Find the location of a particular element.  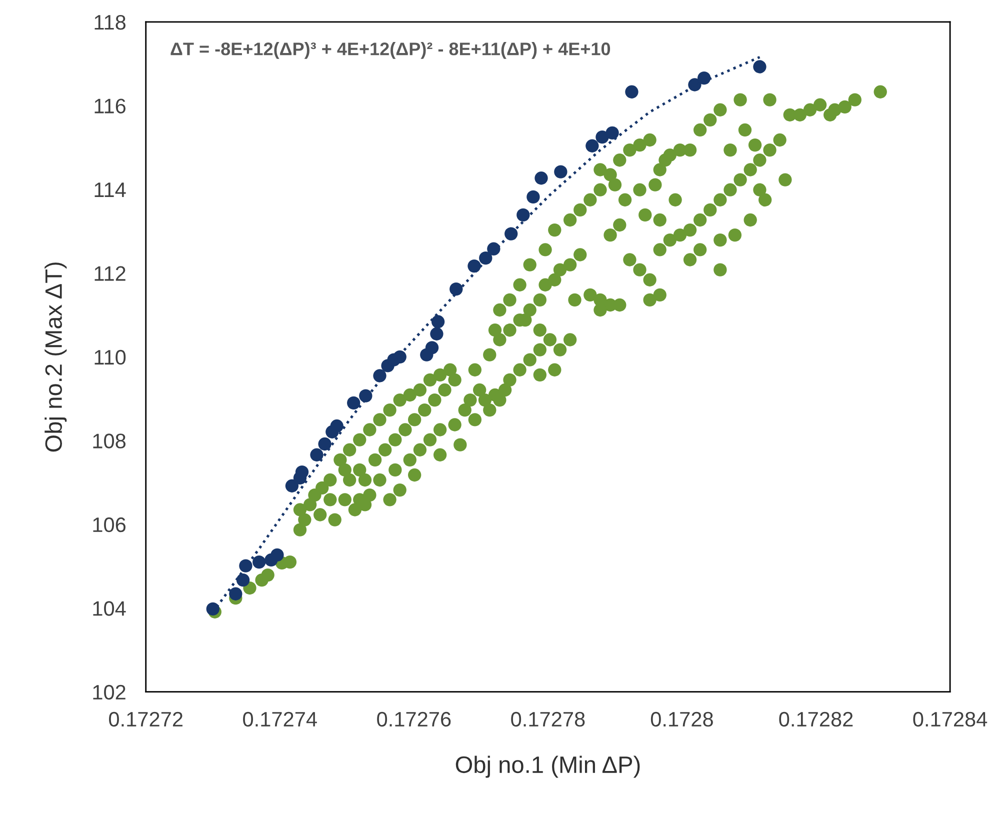

x-tick-label: 0.17278 is located at coordinates (548, 719).